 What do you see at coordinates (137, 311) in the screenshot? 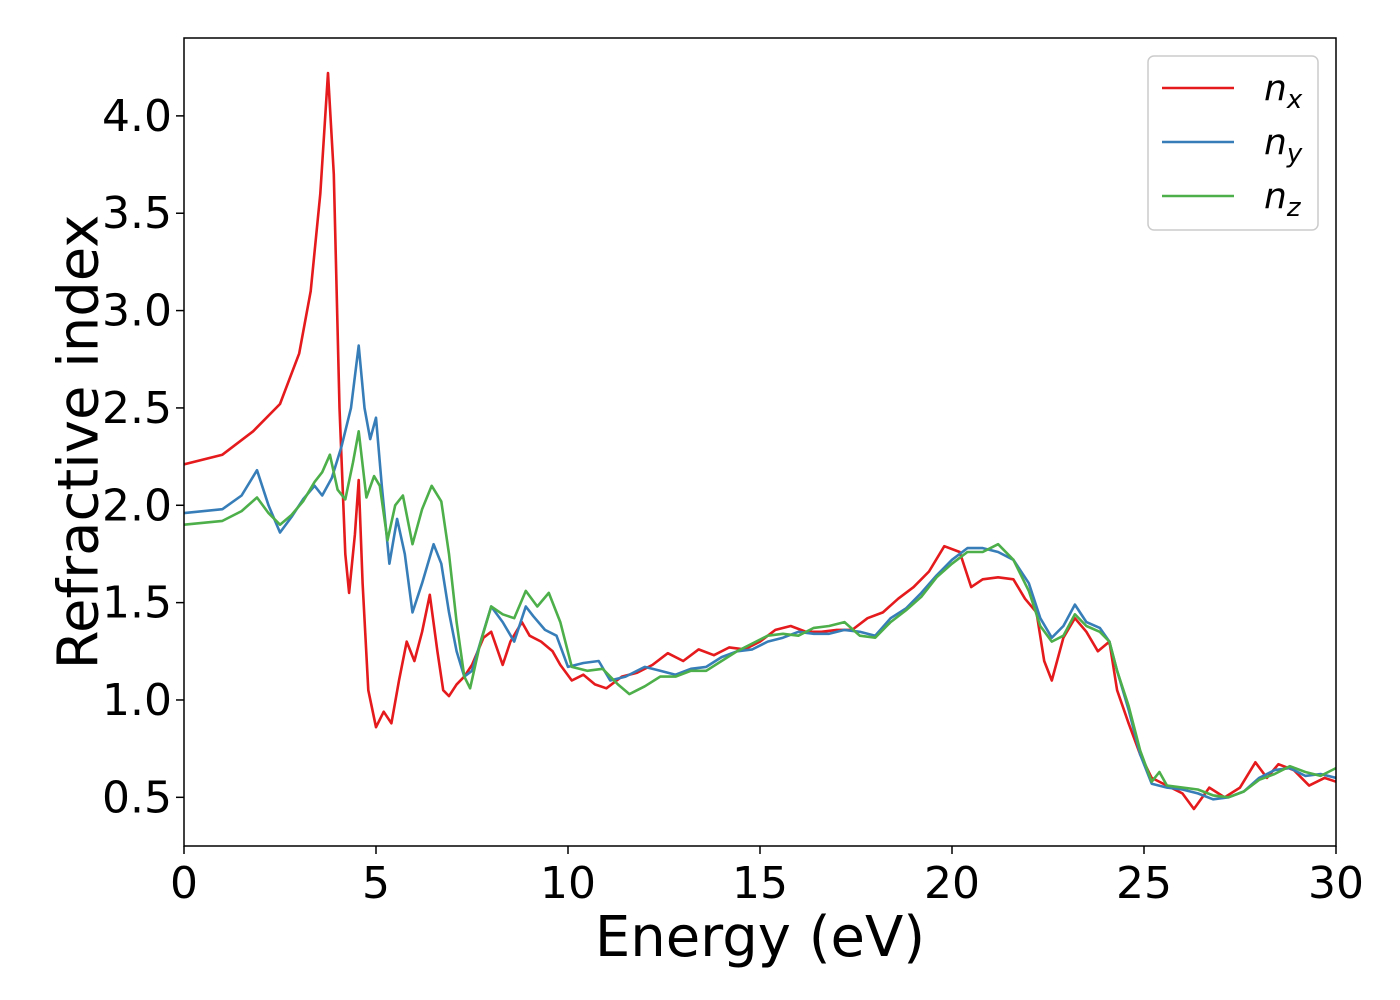
I see `y-tick-label: 3.0` at bounding box center [137, 311].